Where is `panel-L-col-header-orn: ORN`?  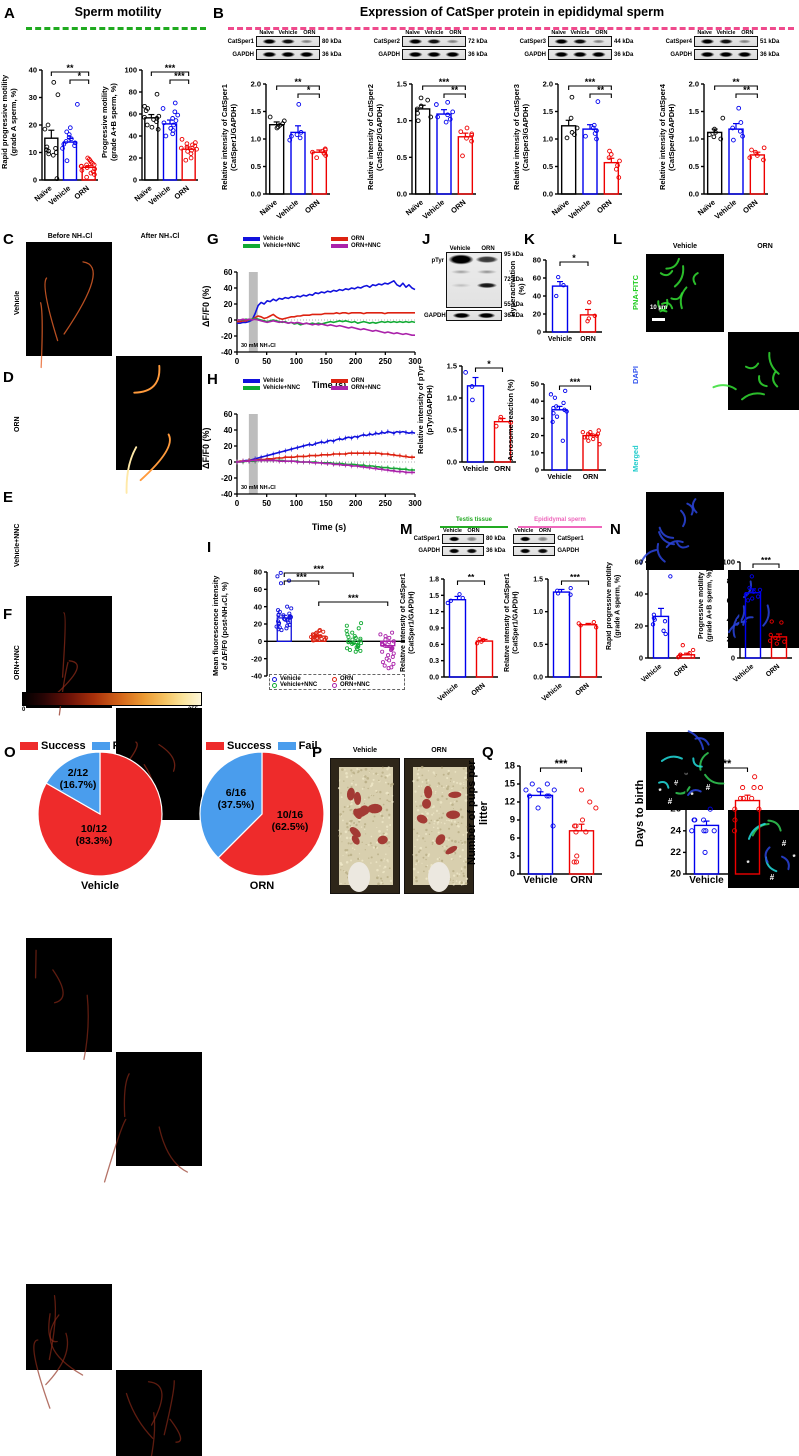 panel-L-col-header-orn: ORN is located at coordinates (765, 246).